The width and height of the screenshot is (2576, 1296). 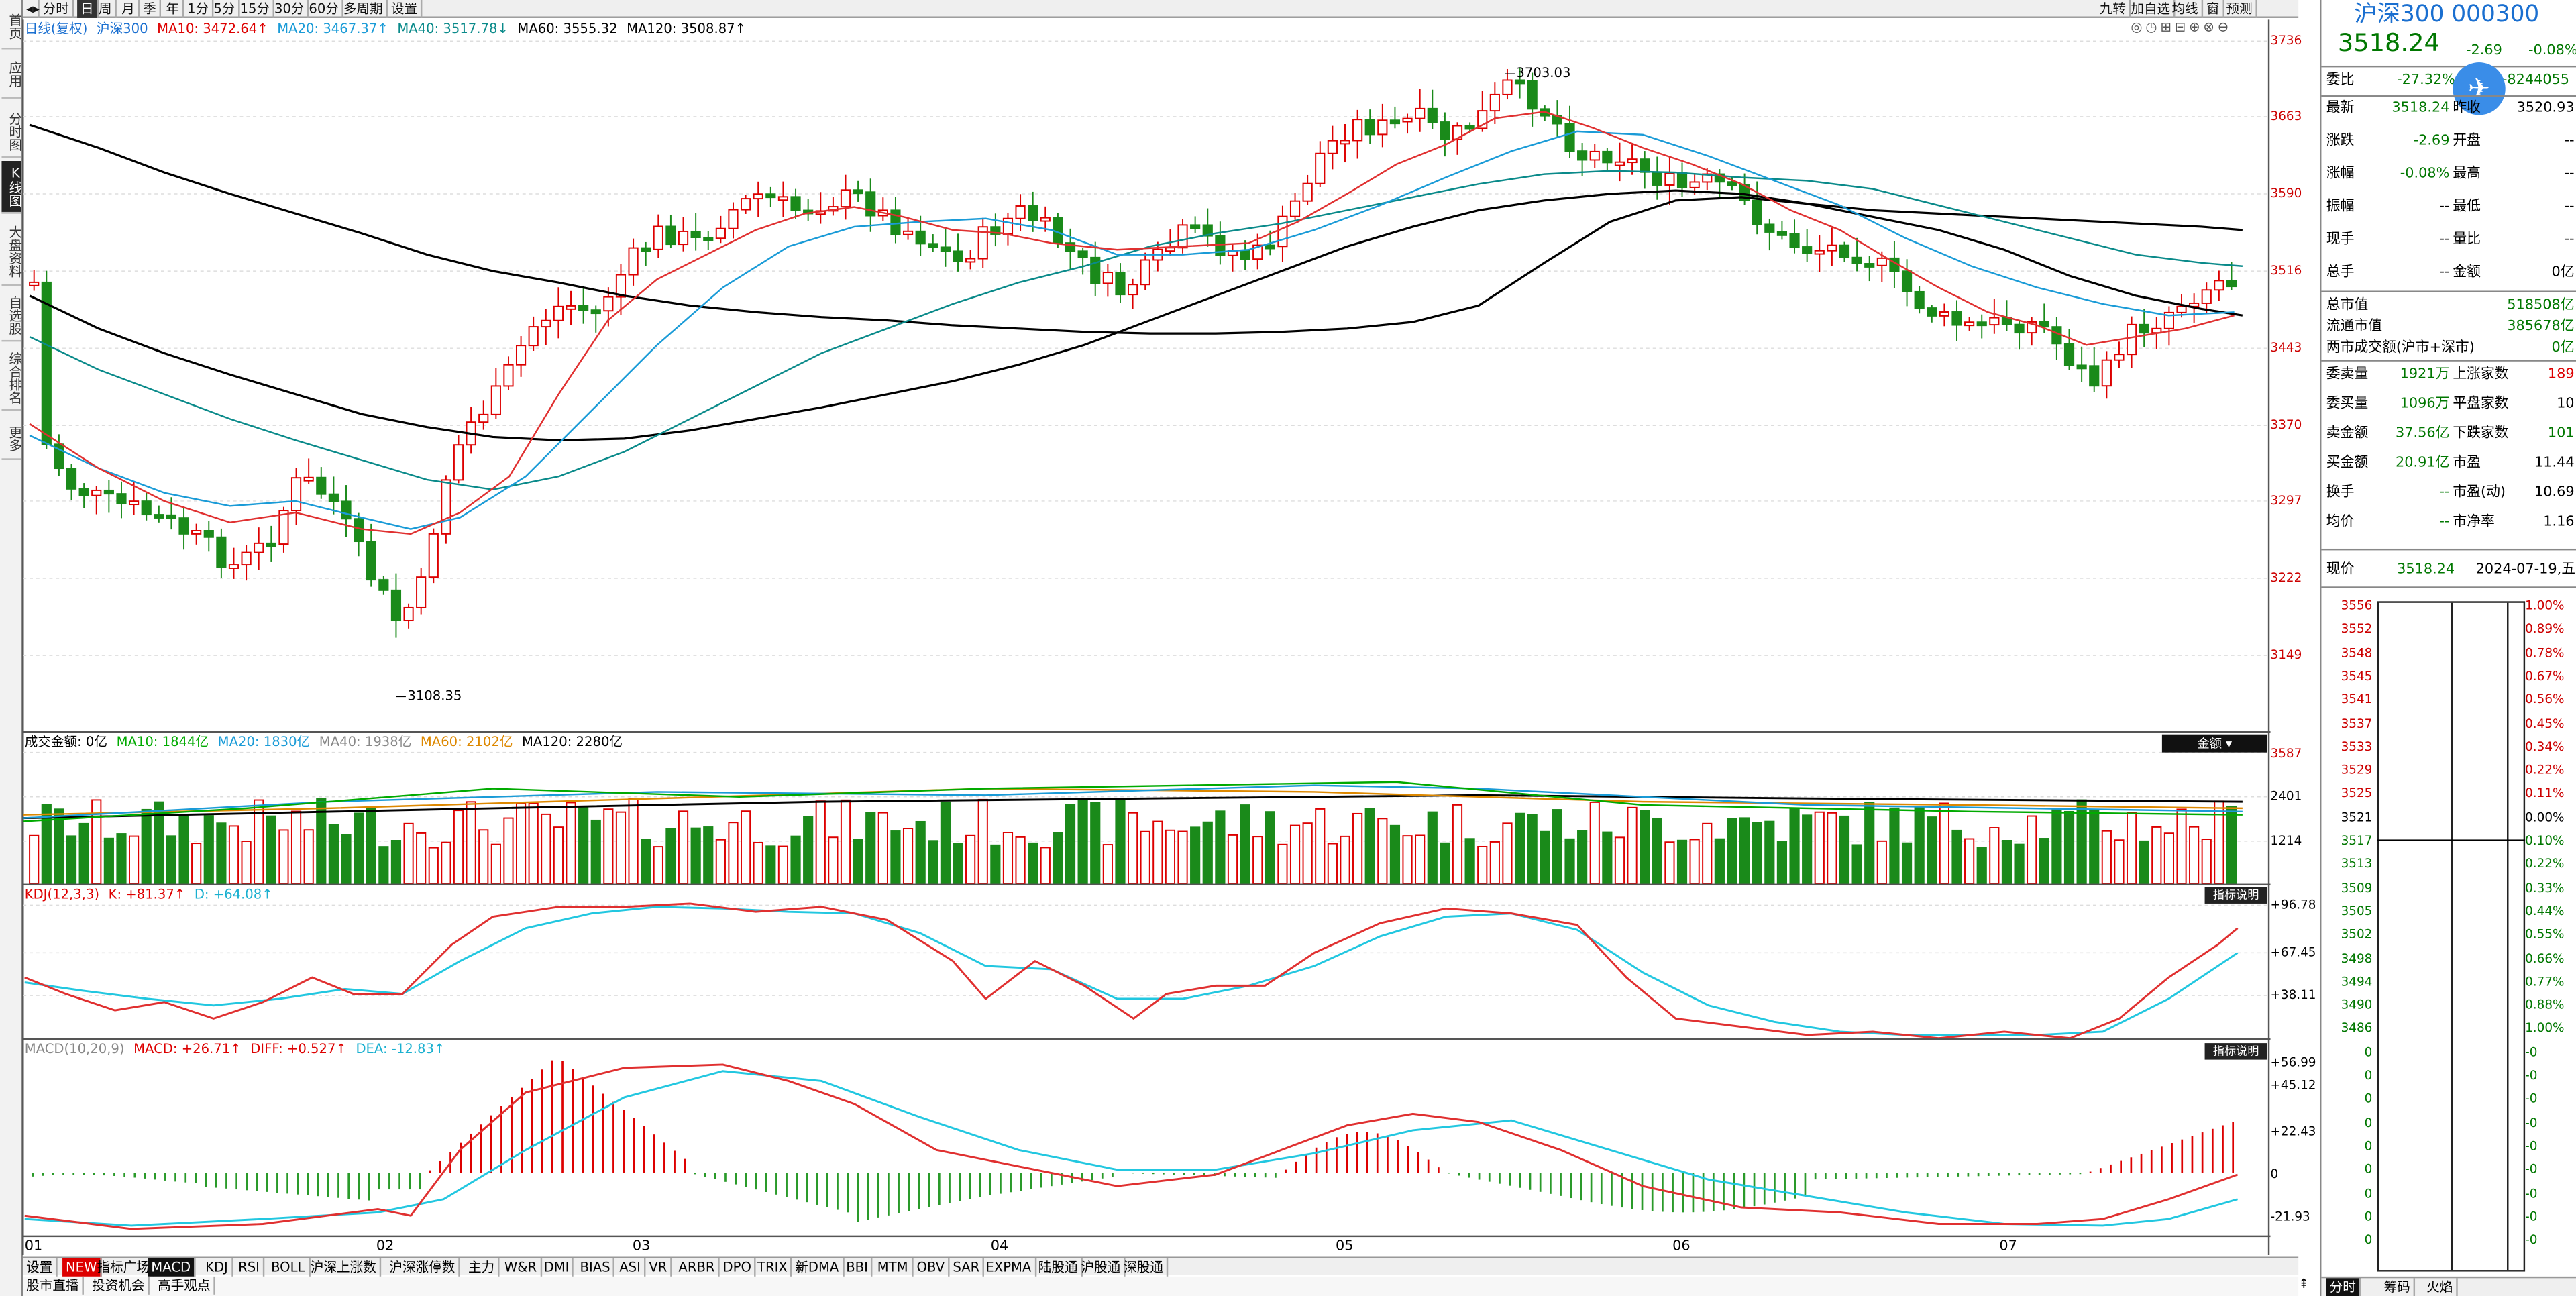 I want to click on indicator-tab: SAR, so click(x=967, y=1267).